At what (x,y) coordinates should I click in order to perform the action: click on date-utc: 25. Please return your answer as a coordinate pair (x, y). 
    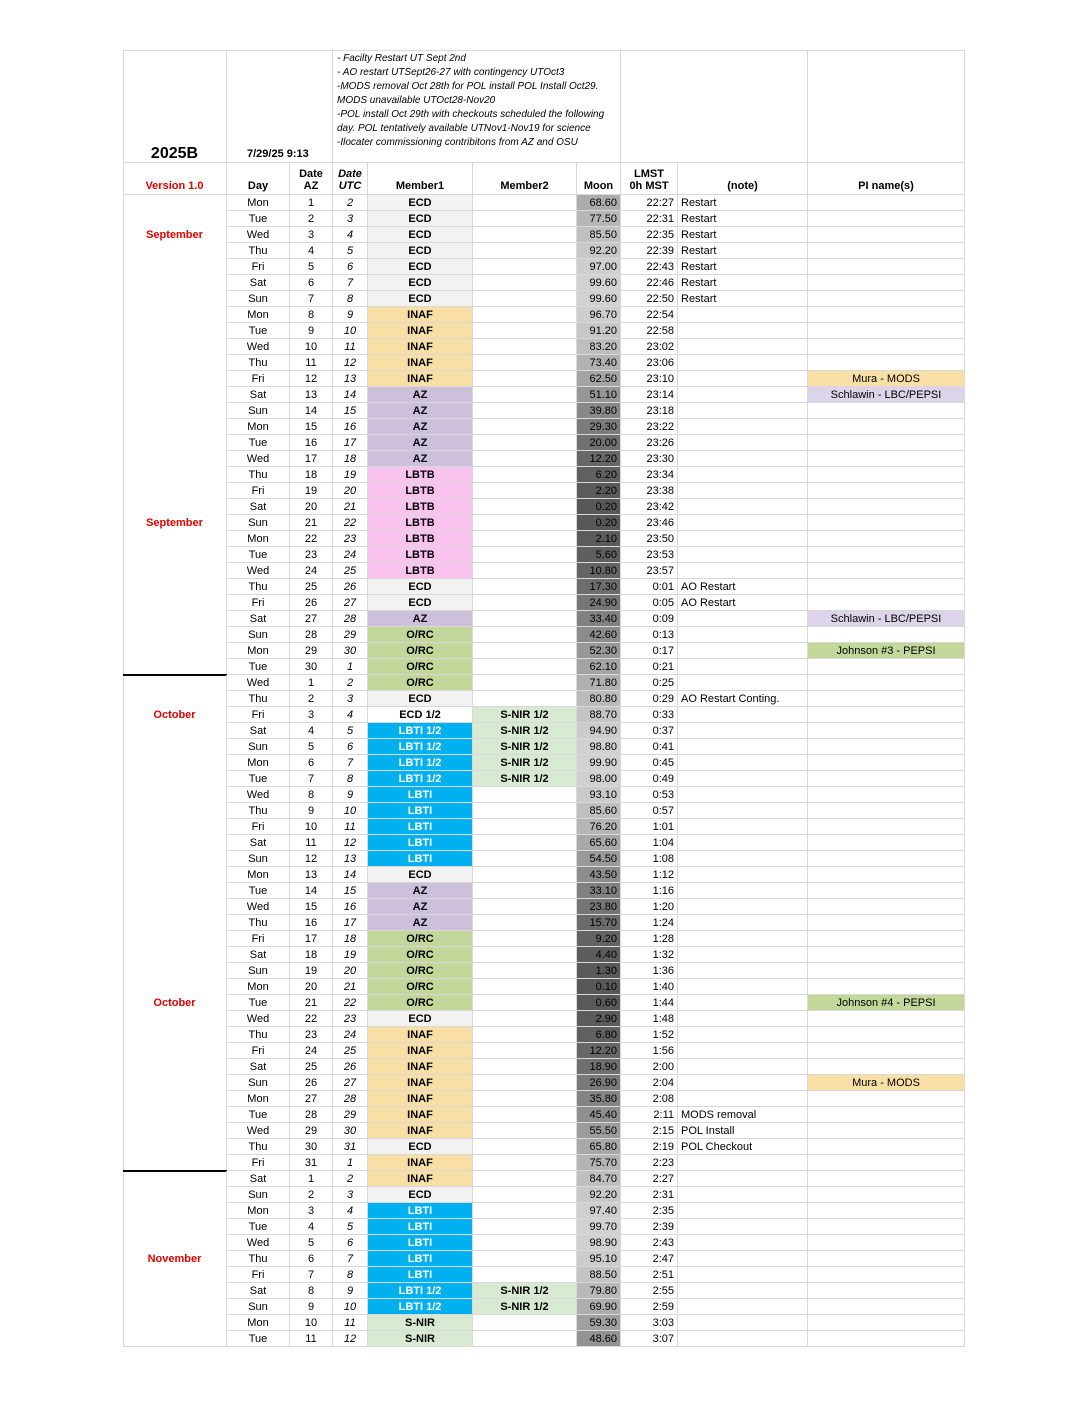
    Looking at the image, I should click on (350, 571).